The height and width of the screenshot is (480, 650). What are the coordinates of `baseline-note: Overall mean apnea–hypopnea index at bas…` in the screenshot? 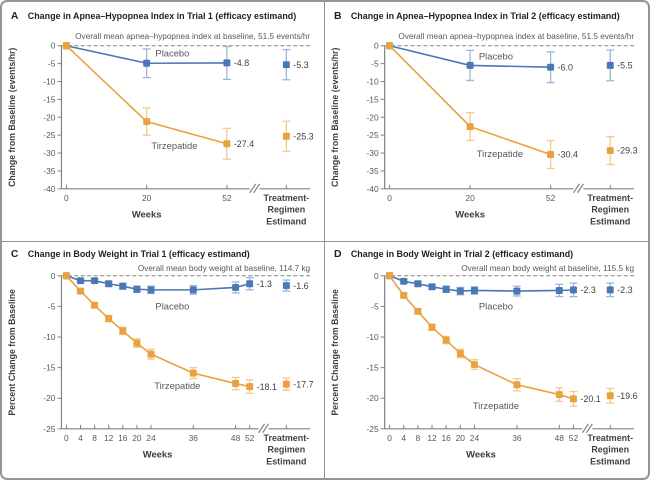 It's located at (516, 36).